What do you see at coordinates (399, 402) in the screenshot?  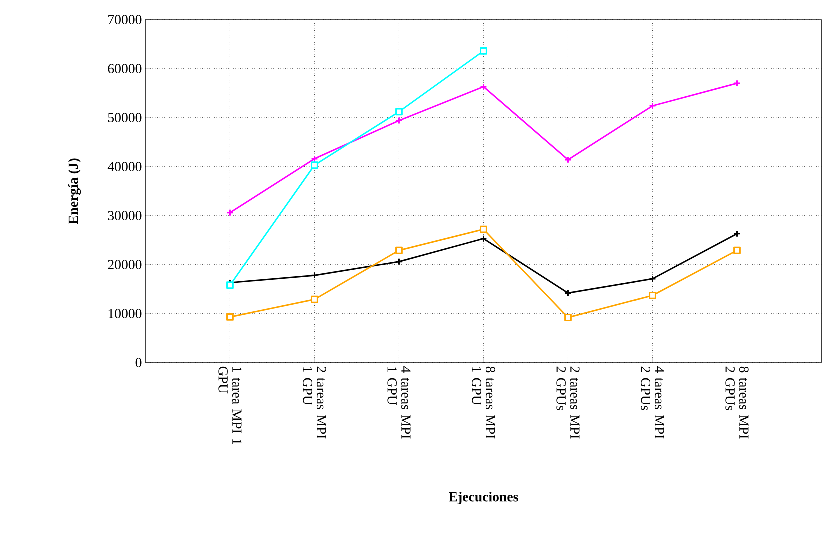 I see `x-tick-label: 4 tareas MPI 1 GPU` at bounding box center [399, 402].